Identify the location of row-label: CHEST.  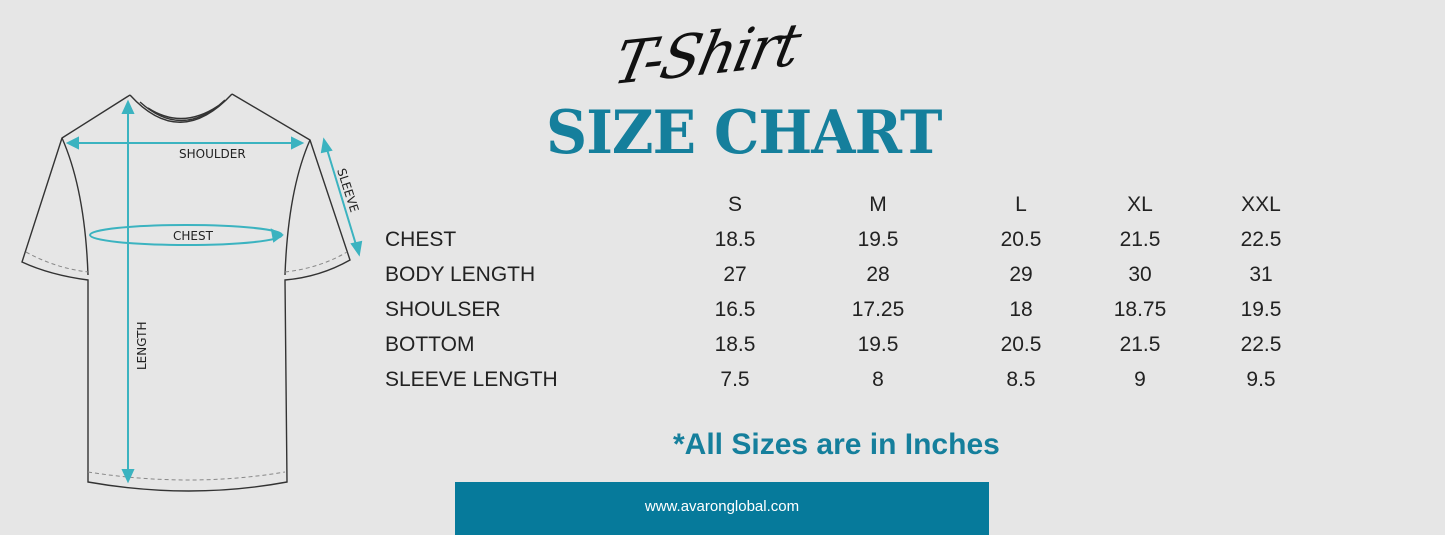
(421, 239).